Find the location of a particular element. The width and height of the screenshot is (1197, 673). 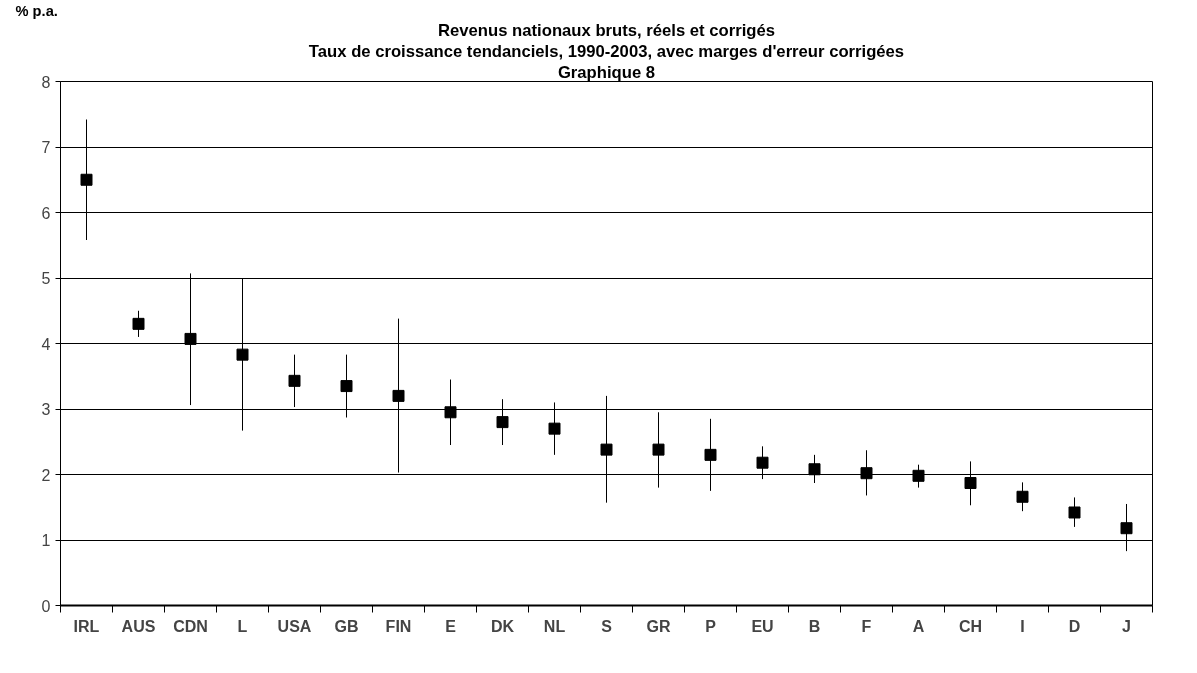

x-tick-label: USA is located at coordinates (294, 626).